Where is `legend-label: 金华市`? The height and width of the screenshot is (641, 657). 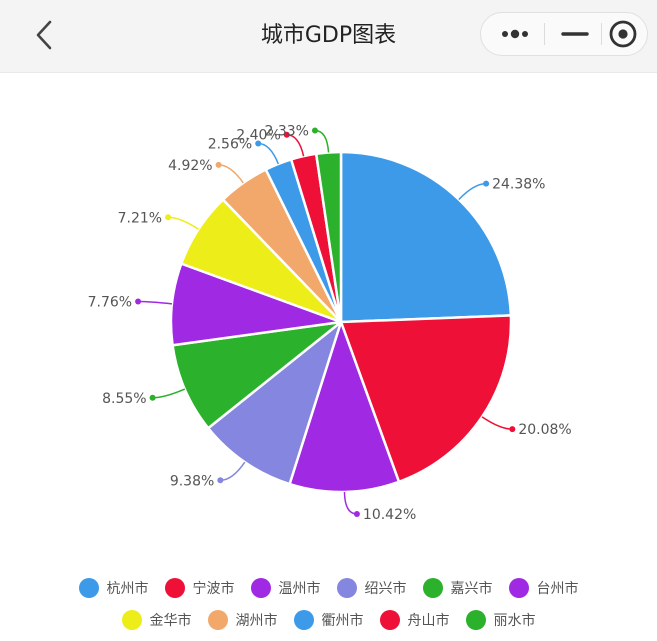 legend-label: 金华市 is located at coordinates (170, 621).